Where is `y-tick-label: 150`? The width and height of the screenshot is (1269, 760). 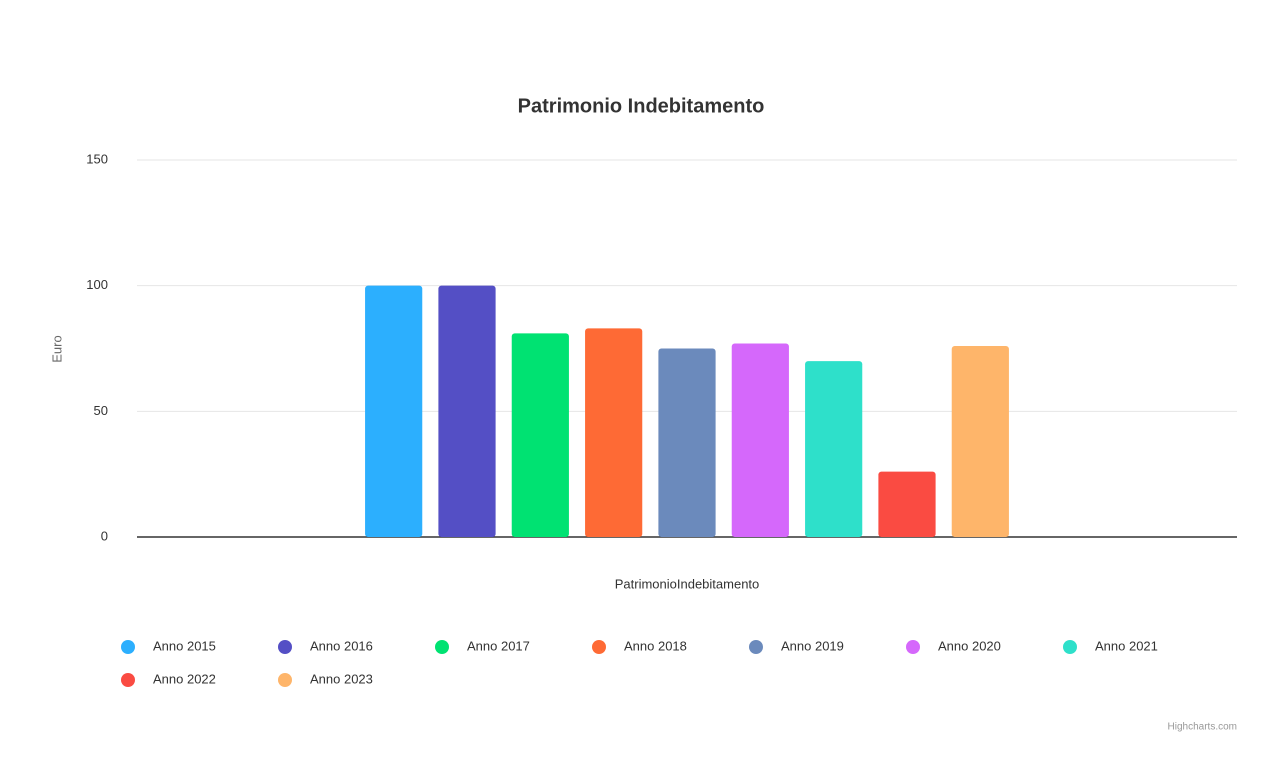 y-tick-label: 150 is located at coordinates (97, 158).